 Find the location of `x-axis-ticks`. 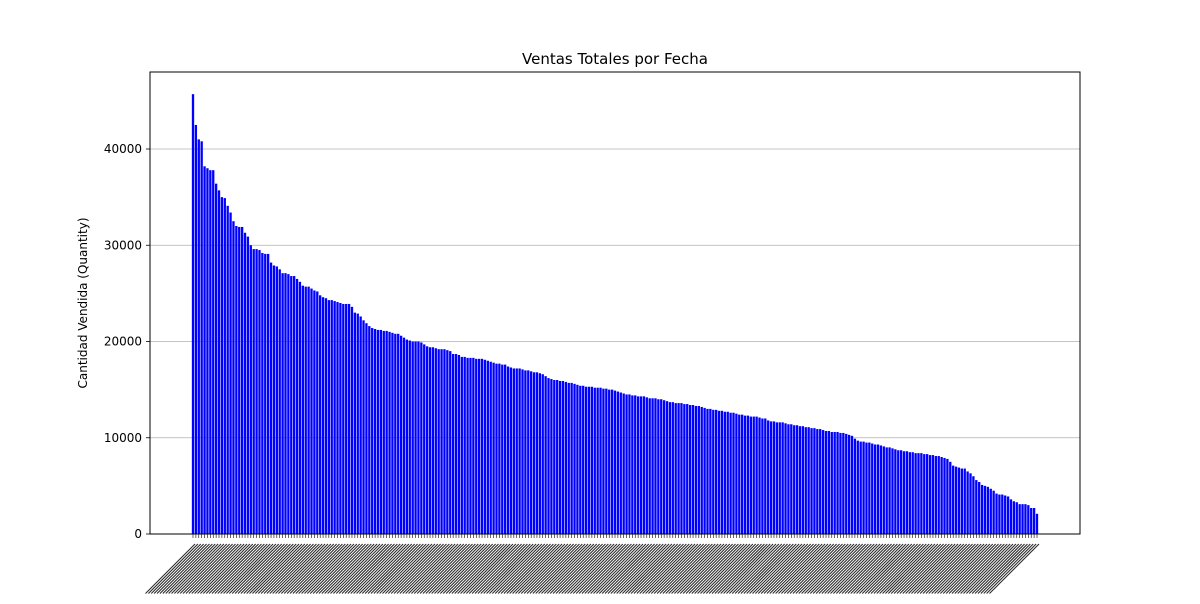

x-axis-ticks is located at coordinates (592, 564).